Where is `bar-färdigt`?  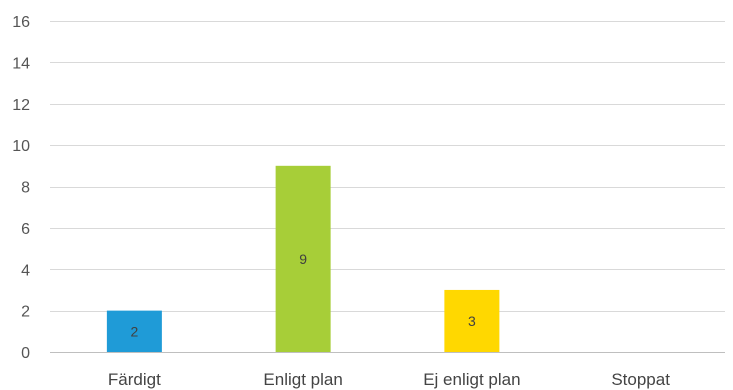
bar-färdigt is located at coordinates (134, 331).